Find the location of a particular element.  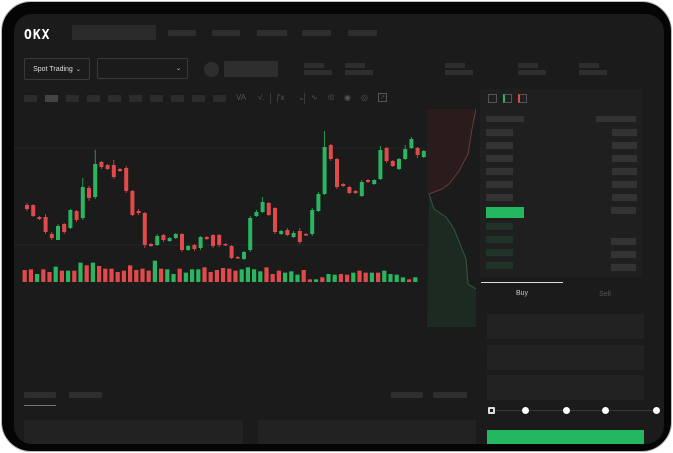

price-input is located at coordinates (565, 326).